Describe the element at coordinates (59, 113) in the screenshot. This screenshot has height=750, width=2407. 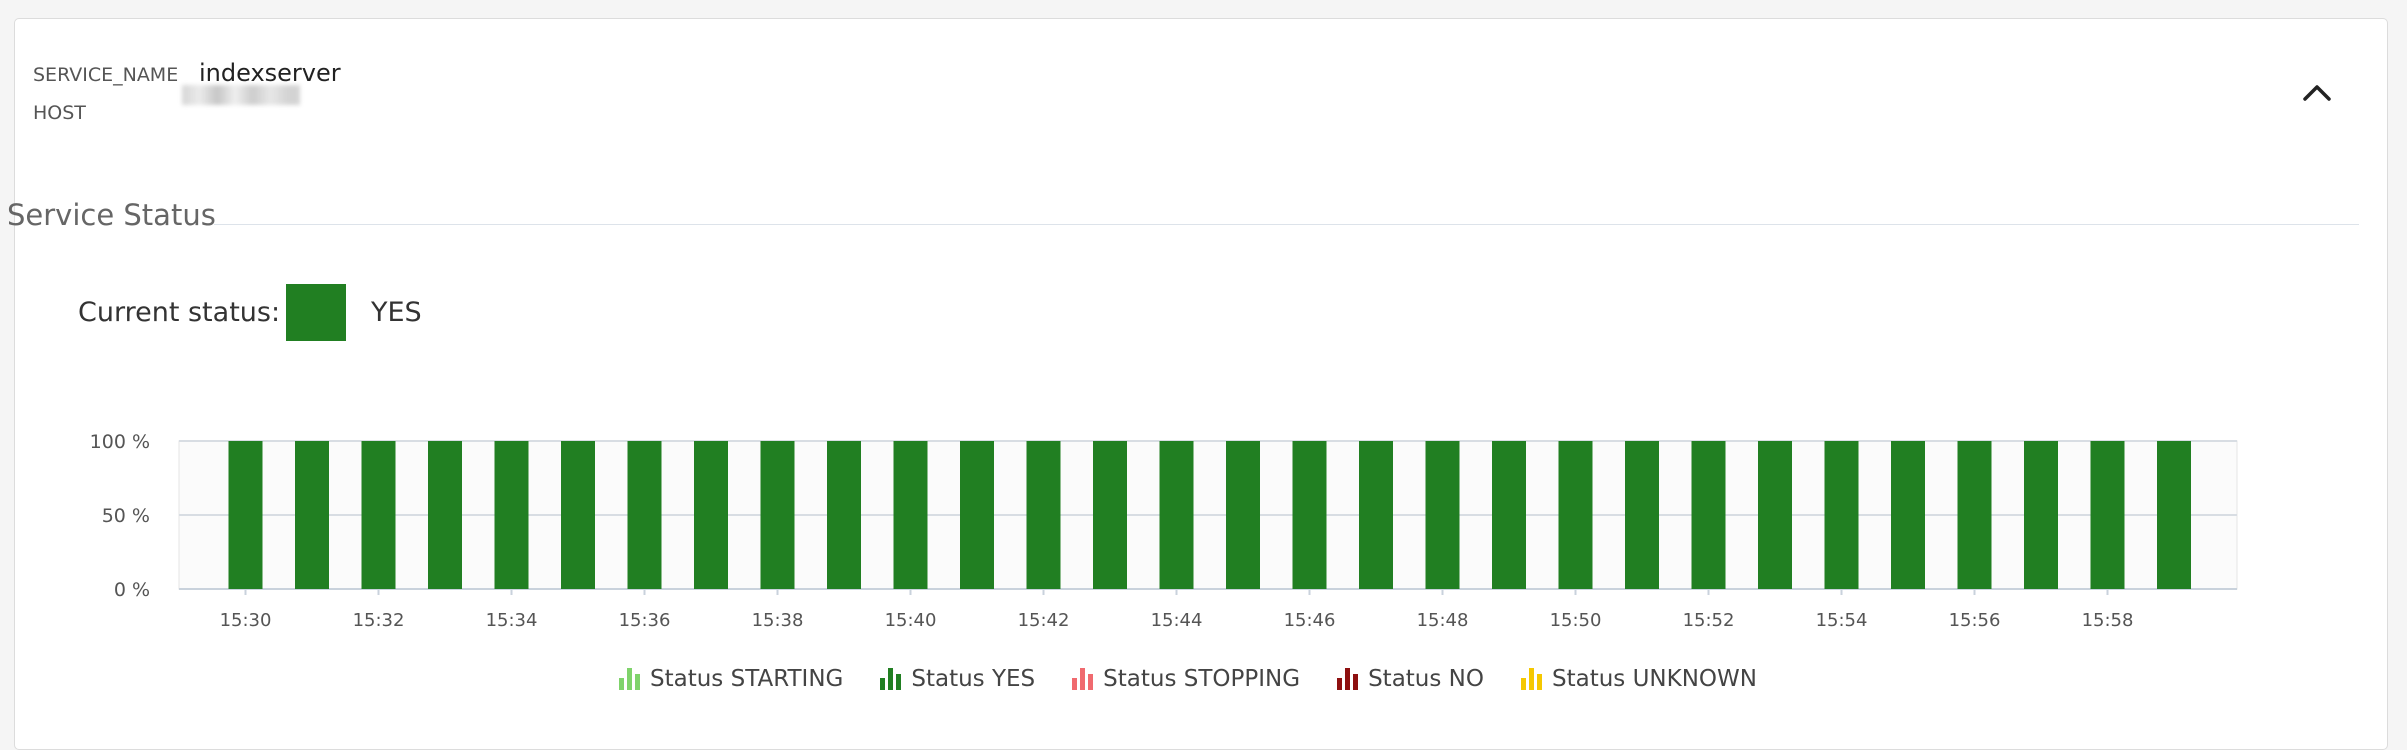
I see `host-label: HOST` at that location.